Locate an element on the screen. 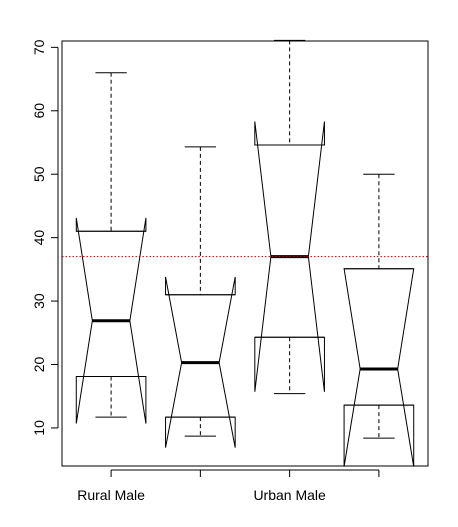  y-axis: 10 20 30 40 50 60 70 is located at coordinates (45, 237).